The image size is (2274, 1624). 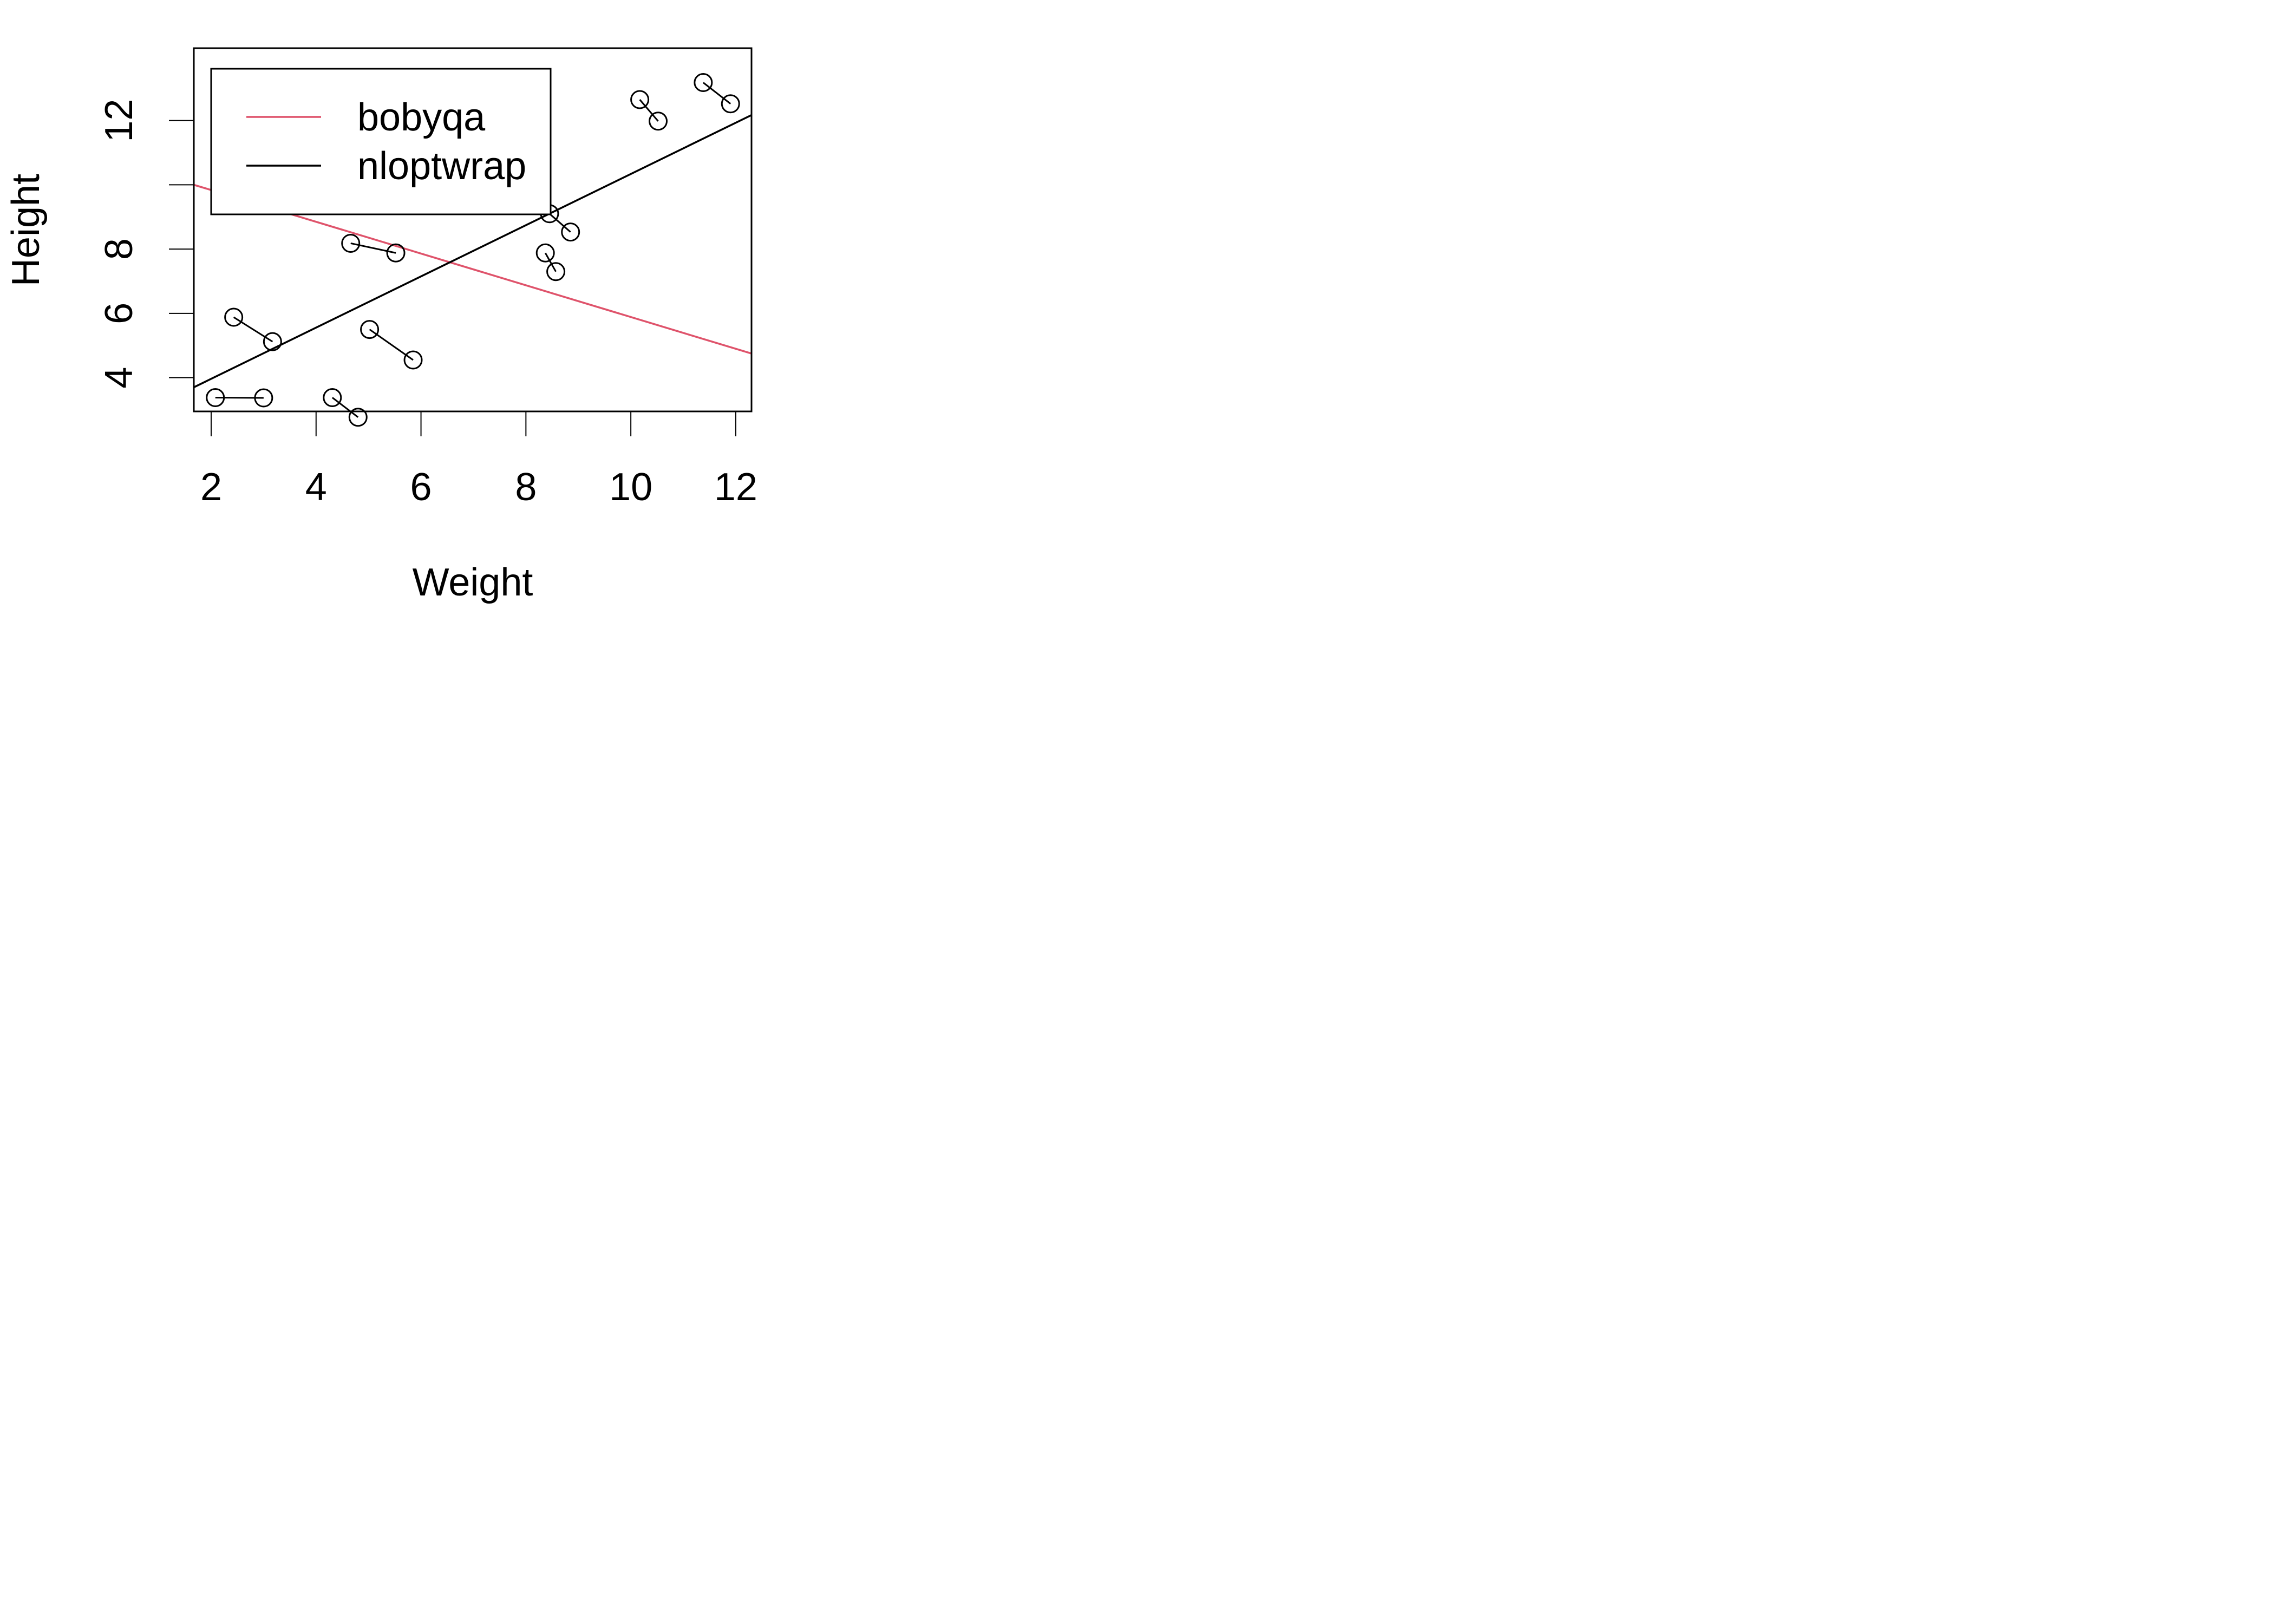 What do you see at coordinates (119, 378) in the screenshot?
I see `y-tick-label: 4` at bounding box center [119, 378].